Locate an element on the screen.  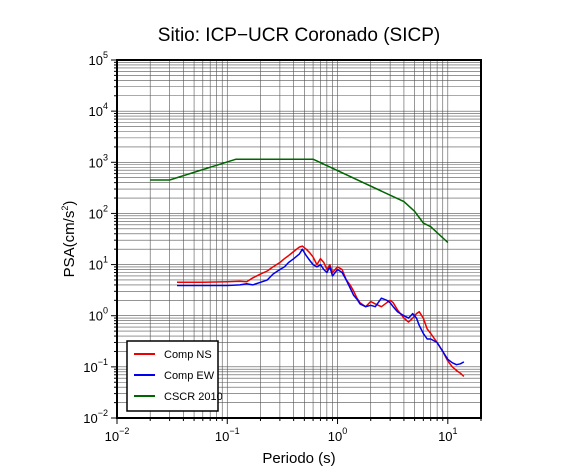
y-tick-labels: 10⁻² 10⁻¹ 10⁰ 10¹ 10² 10³ 10⁴ 10⁵ is located at coordinates (95, 238).